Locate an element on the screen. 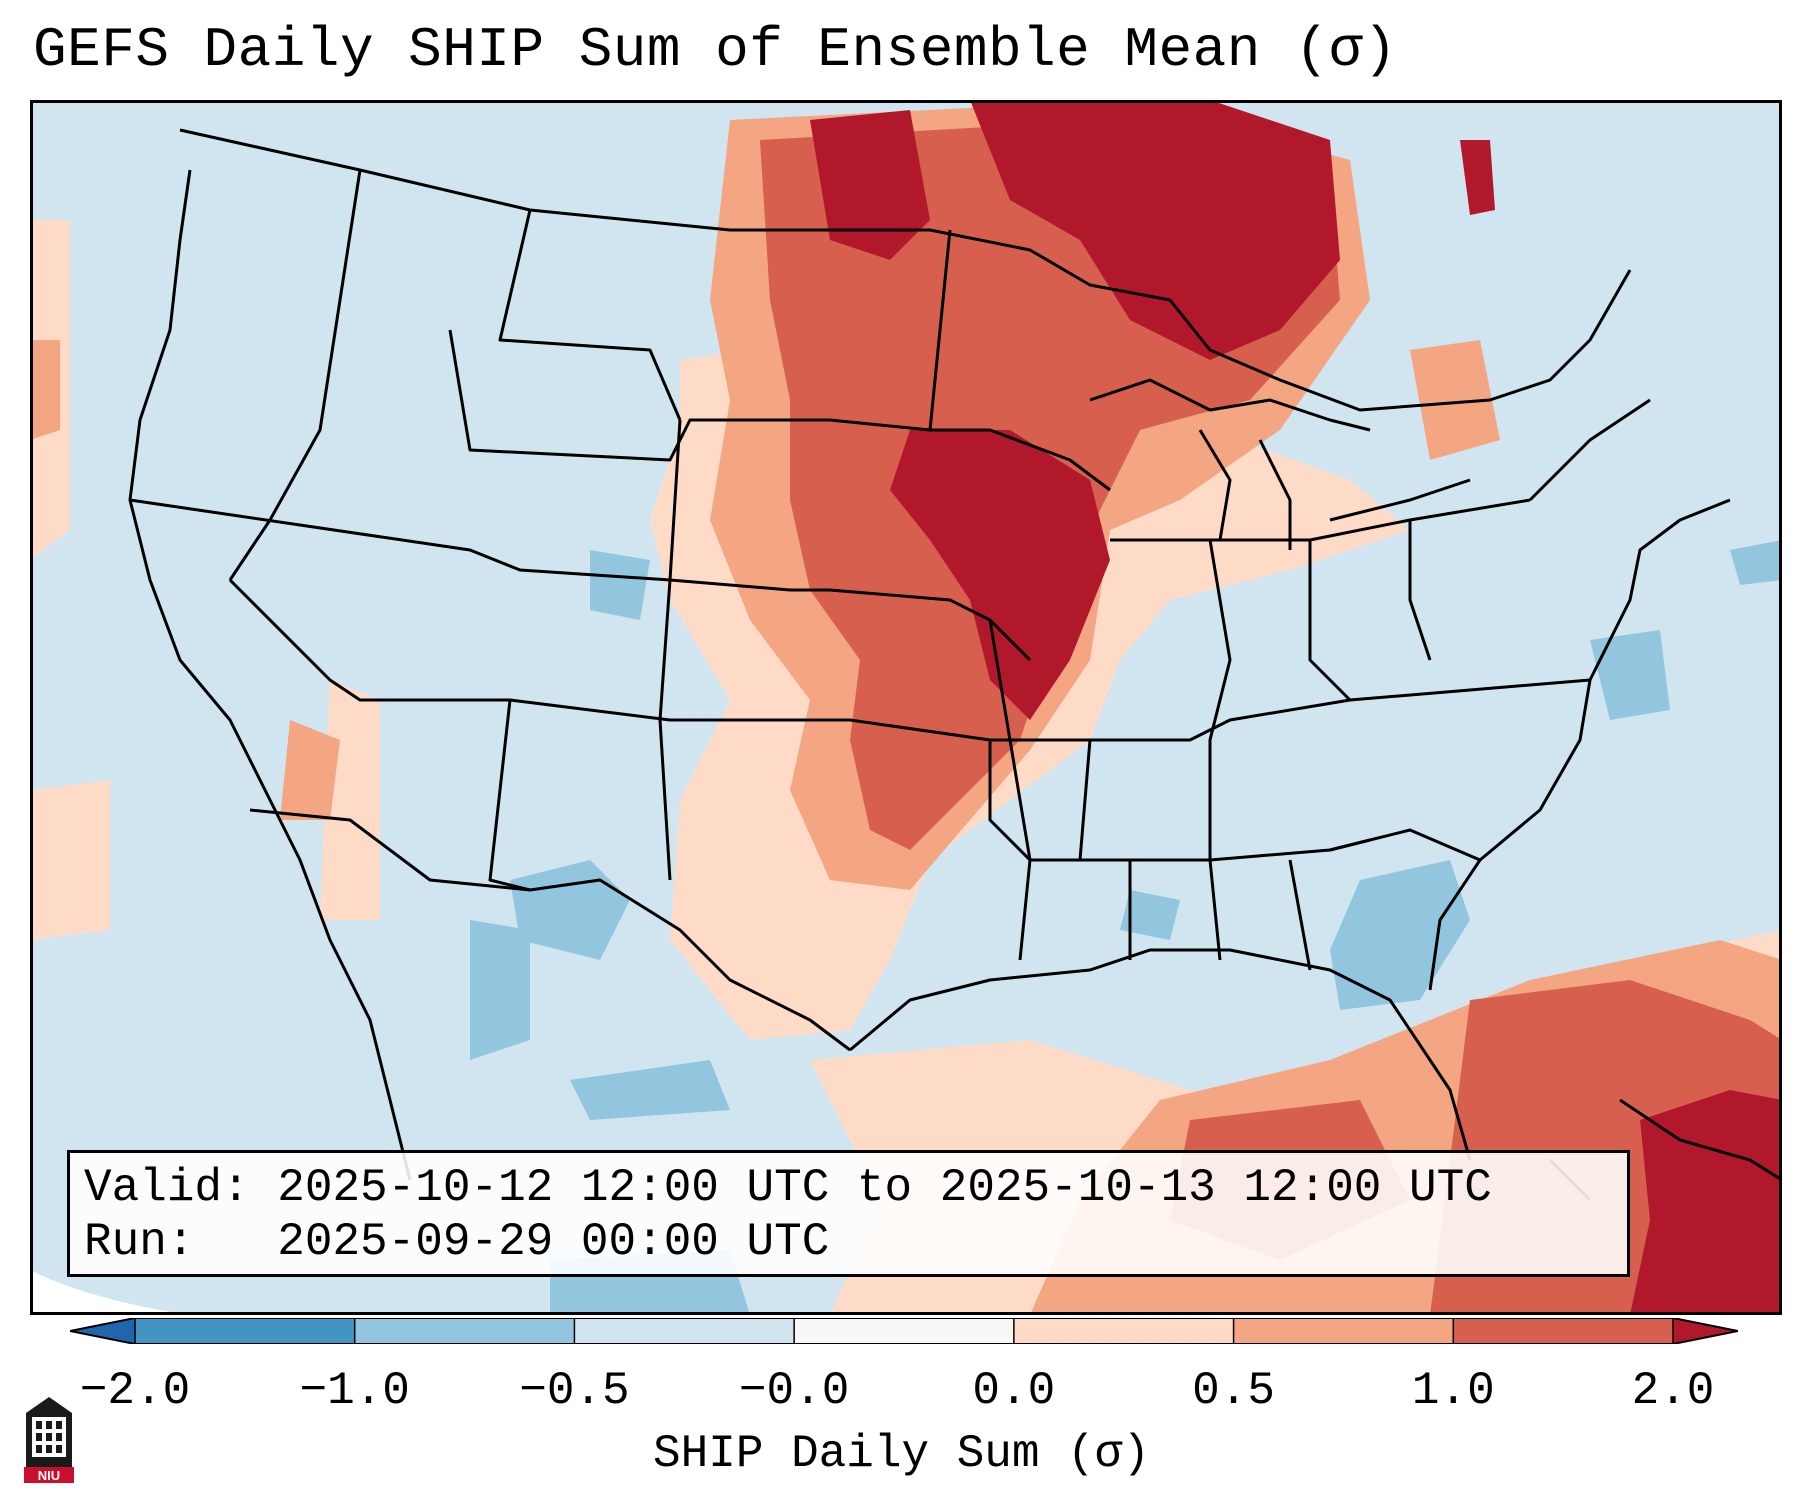 The image size is (1803, 1506). colorbar-extend-low is located at coordinates (102, 1331).